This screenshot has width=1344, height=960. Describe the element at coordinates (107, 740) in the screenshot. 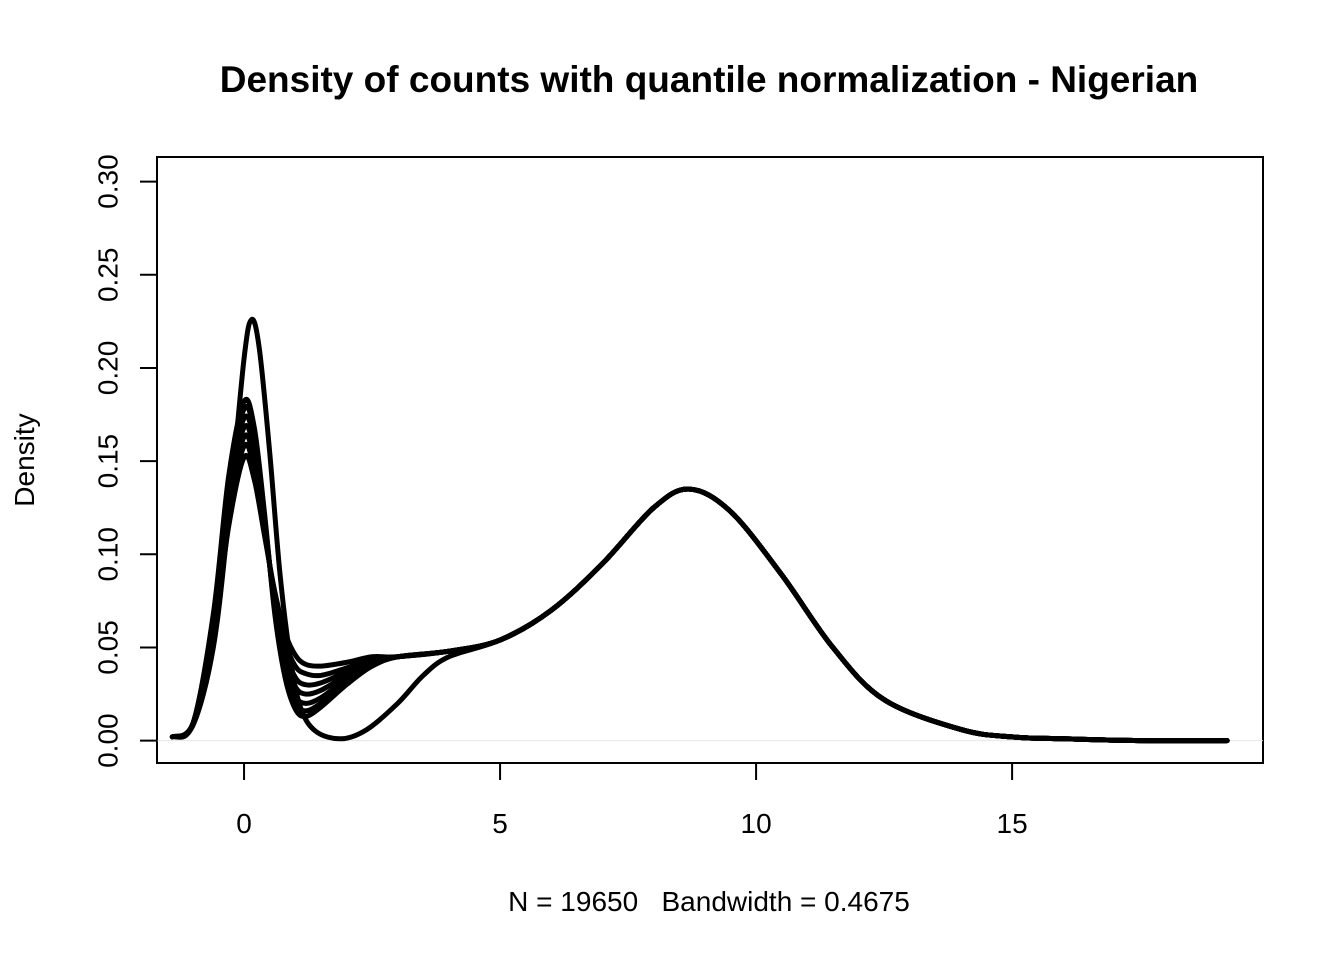

I see `y-tick-label: 0.00` at that location.